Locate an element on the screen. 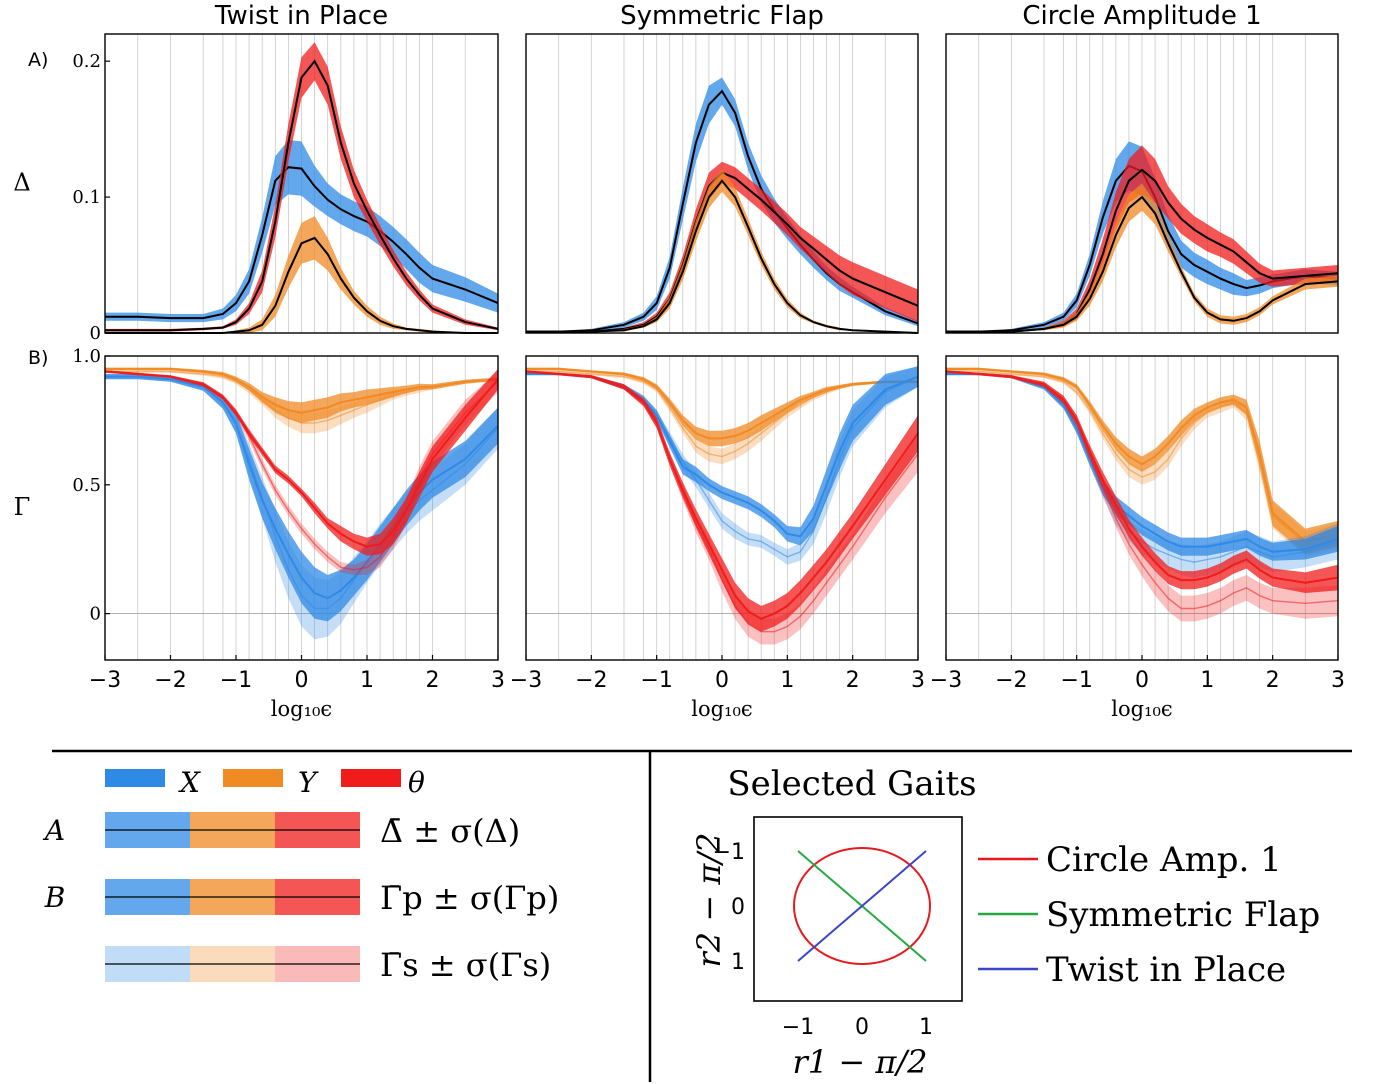  legend-series-label: θ is located at coordinates (416, 782).